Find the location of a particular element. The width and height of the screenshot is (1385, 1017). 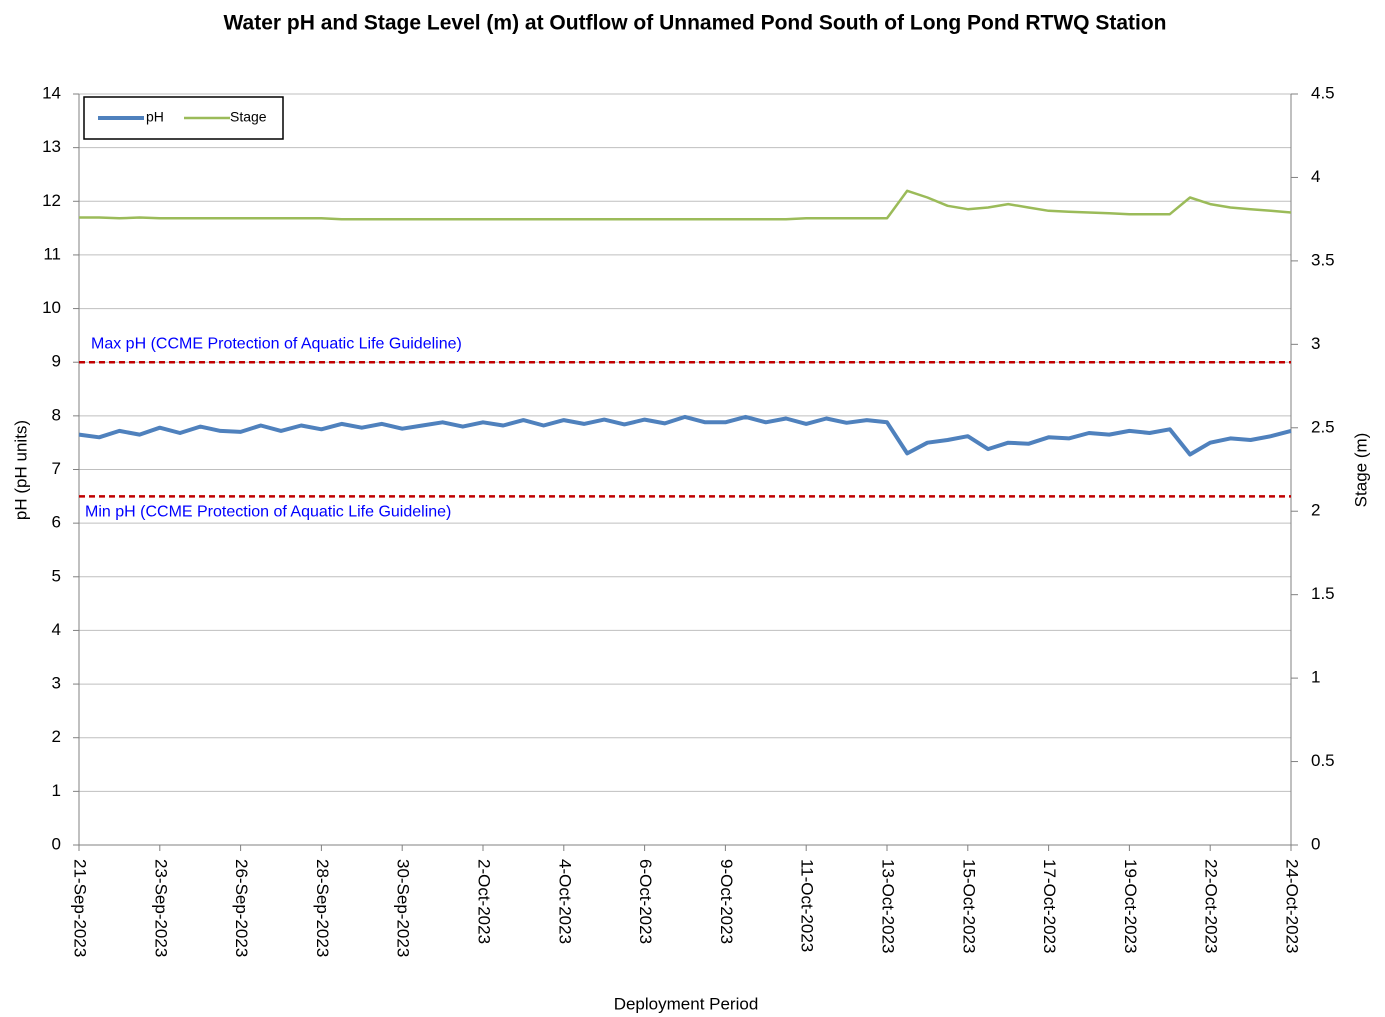

y2-tick-label: 4 is located at coordinates (1315, 176).